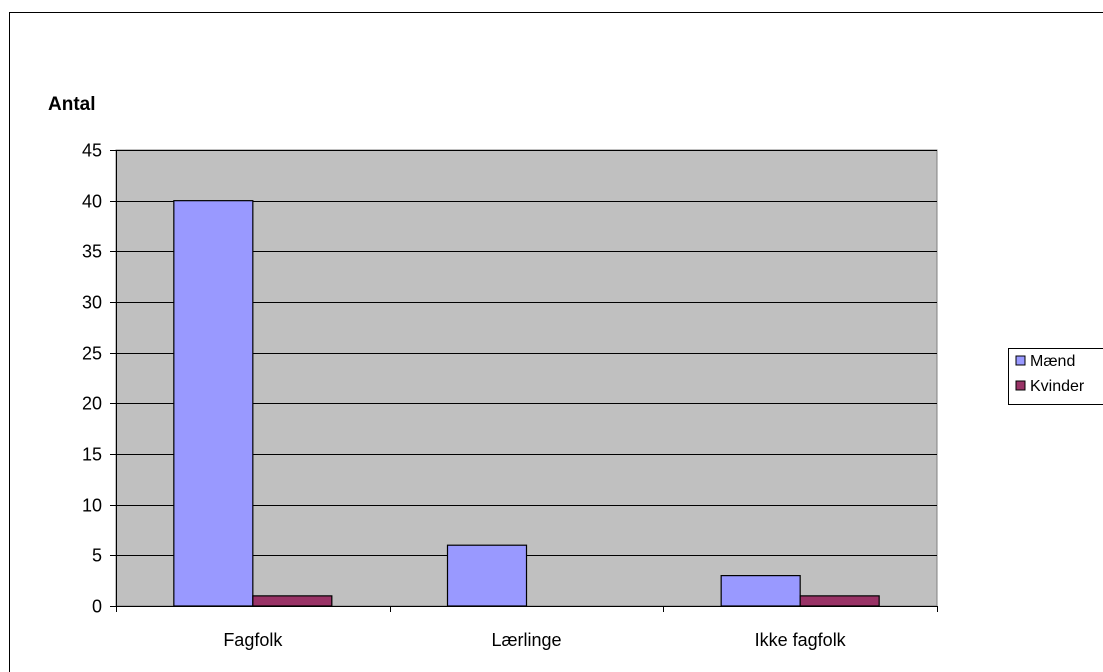 The image size is (1103, 672). I want to click on y-axis-label: Antal, so click(72, 104).